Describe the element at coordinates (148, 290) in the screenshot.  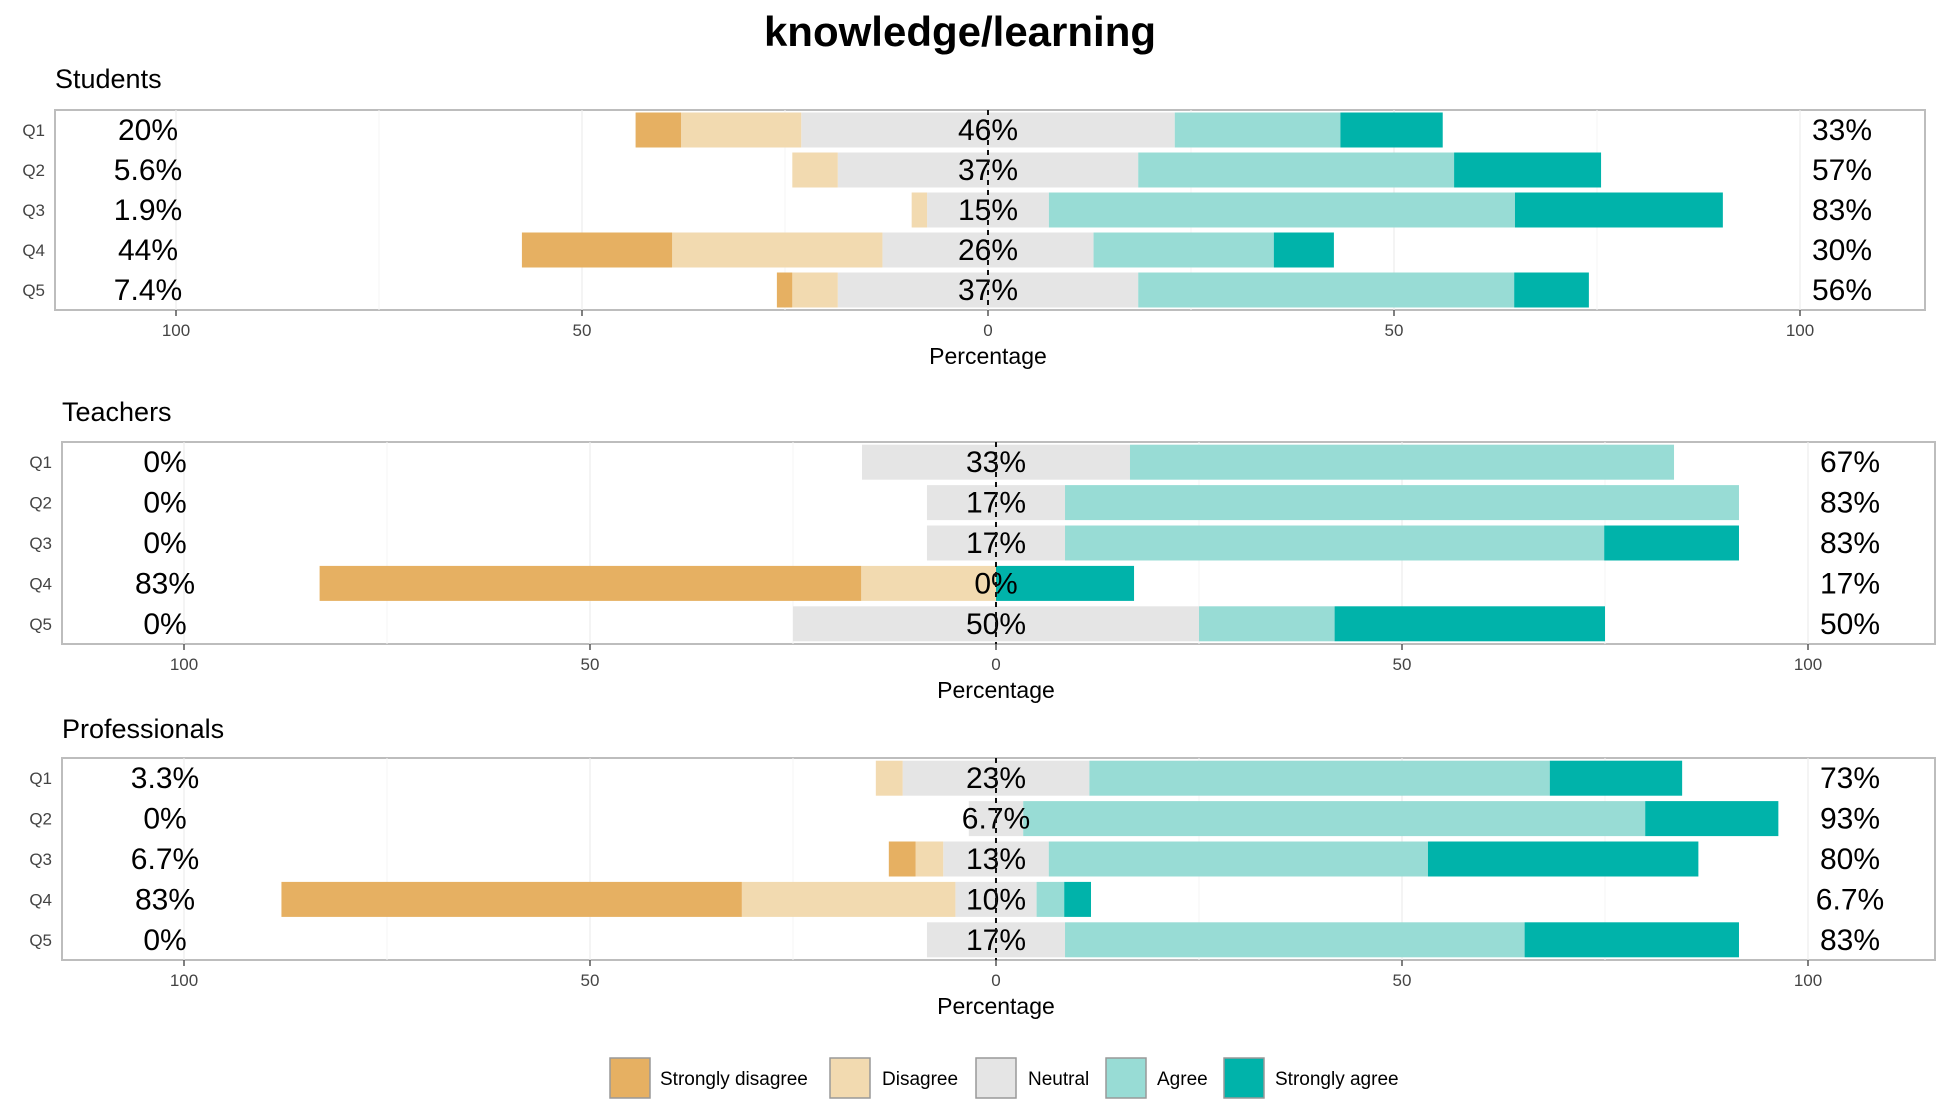
I see `left-percent-label: 7.4%` at that location.